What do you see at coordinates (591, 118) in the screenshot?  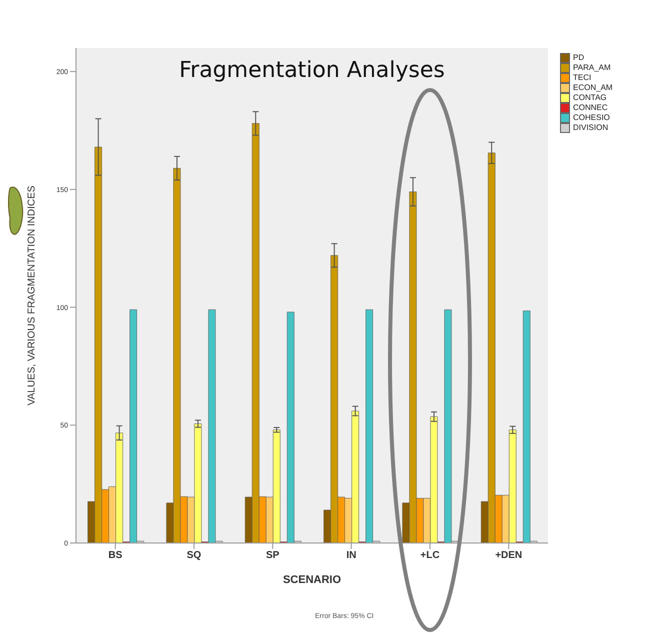 I see `legend-label: COHESIO` at bounding box center [591, 118].